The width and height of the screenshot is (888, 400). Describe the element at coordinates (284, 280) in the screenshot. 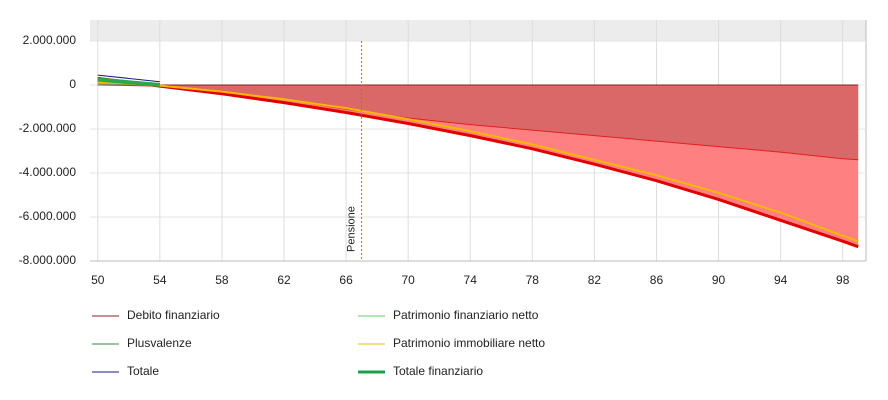

I see `x-tick-label: 62` at that location.